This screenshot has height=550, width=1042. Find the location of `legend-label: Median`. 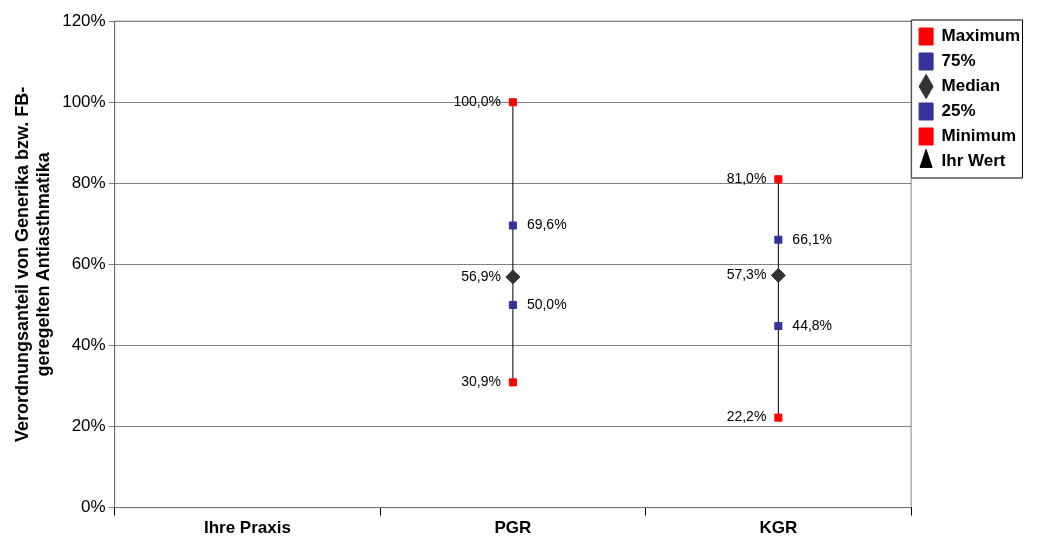

legend-label: Median is located at coordinates (971, 86).